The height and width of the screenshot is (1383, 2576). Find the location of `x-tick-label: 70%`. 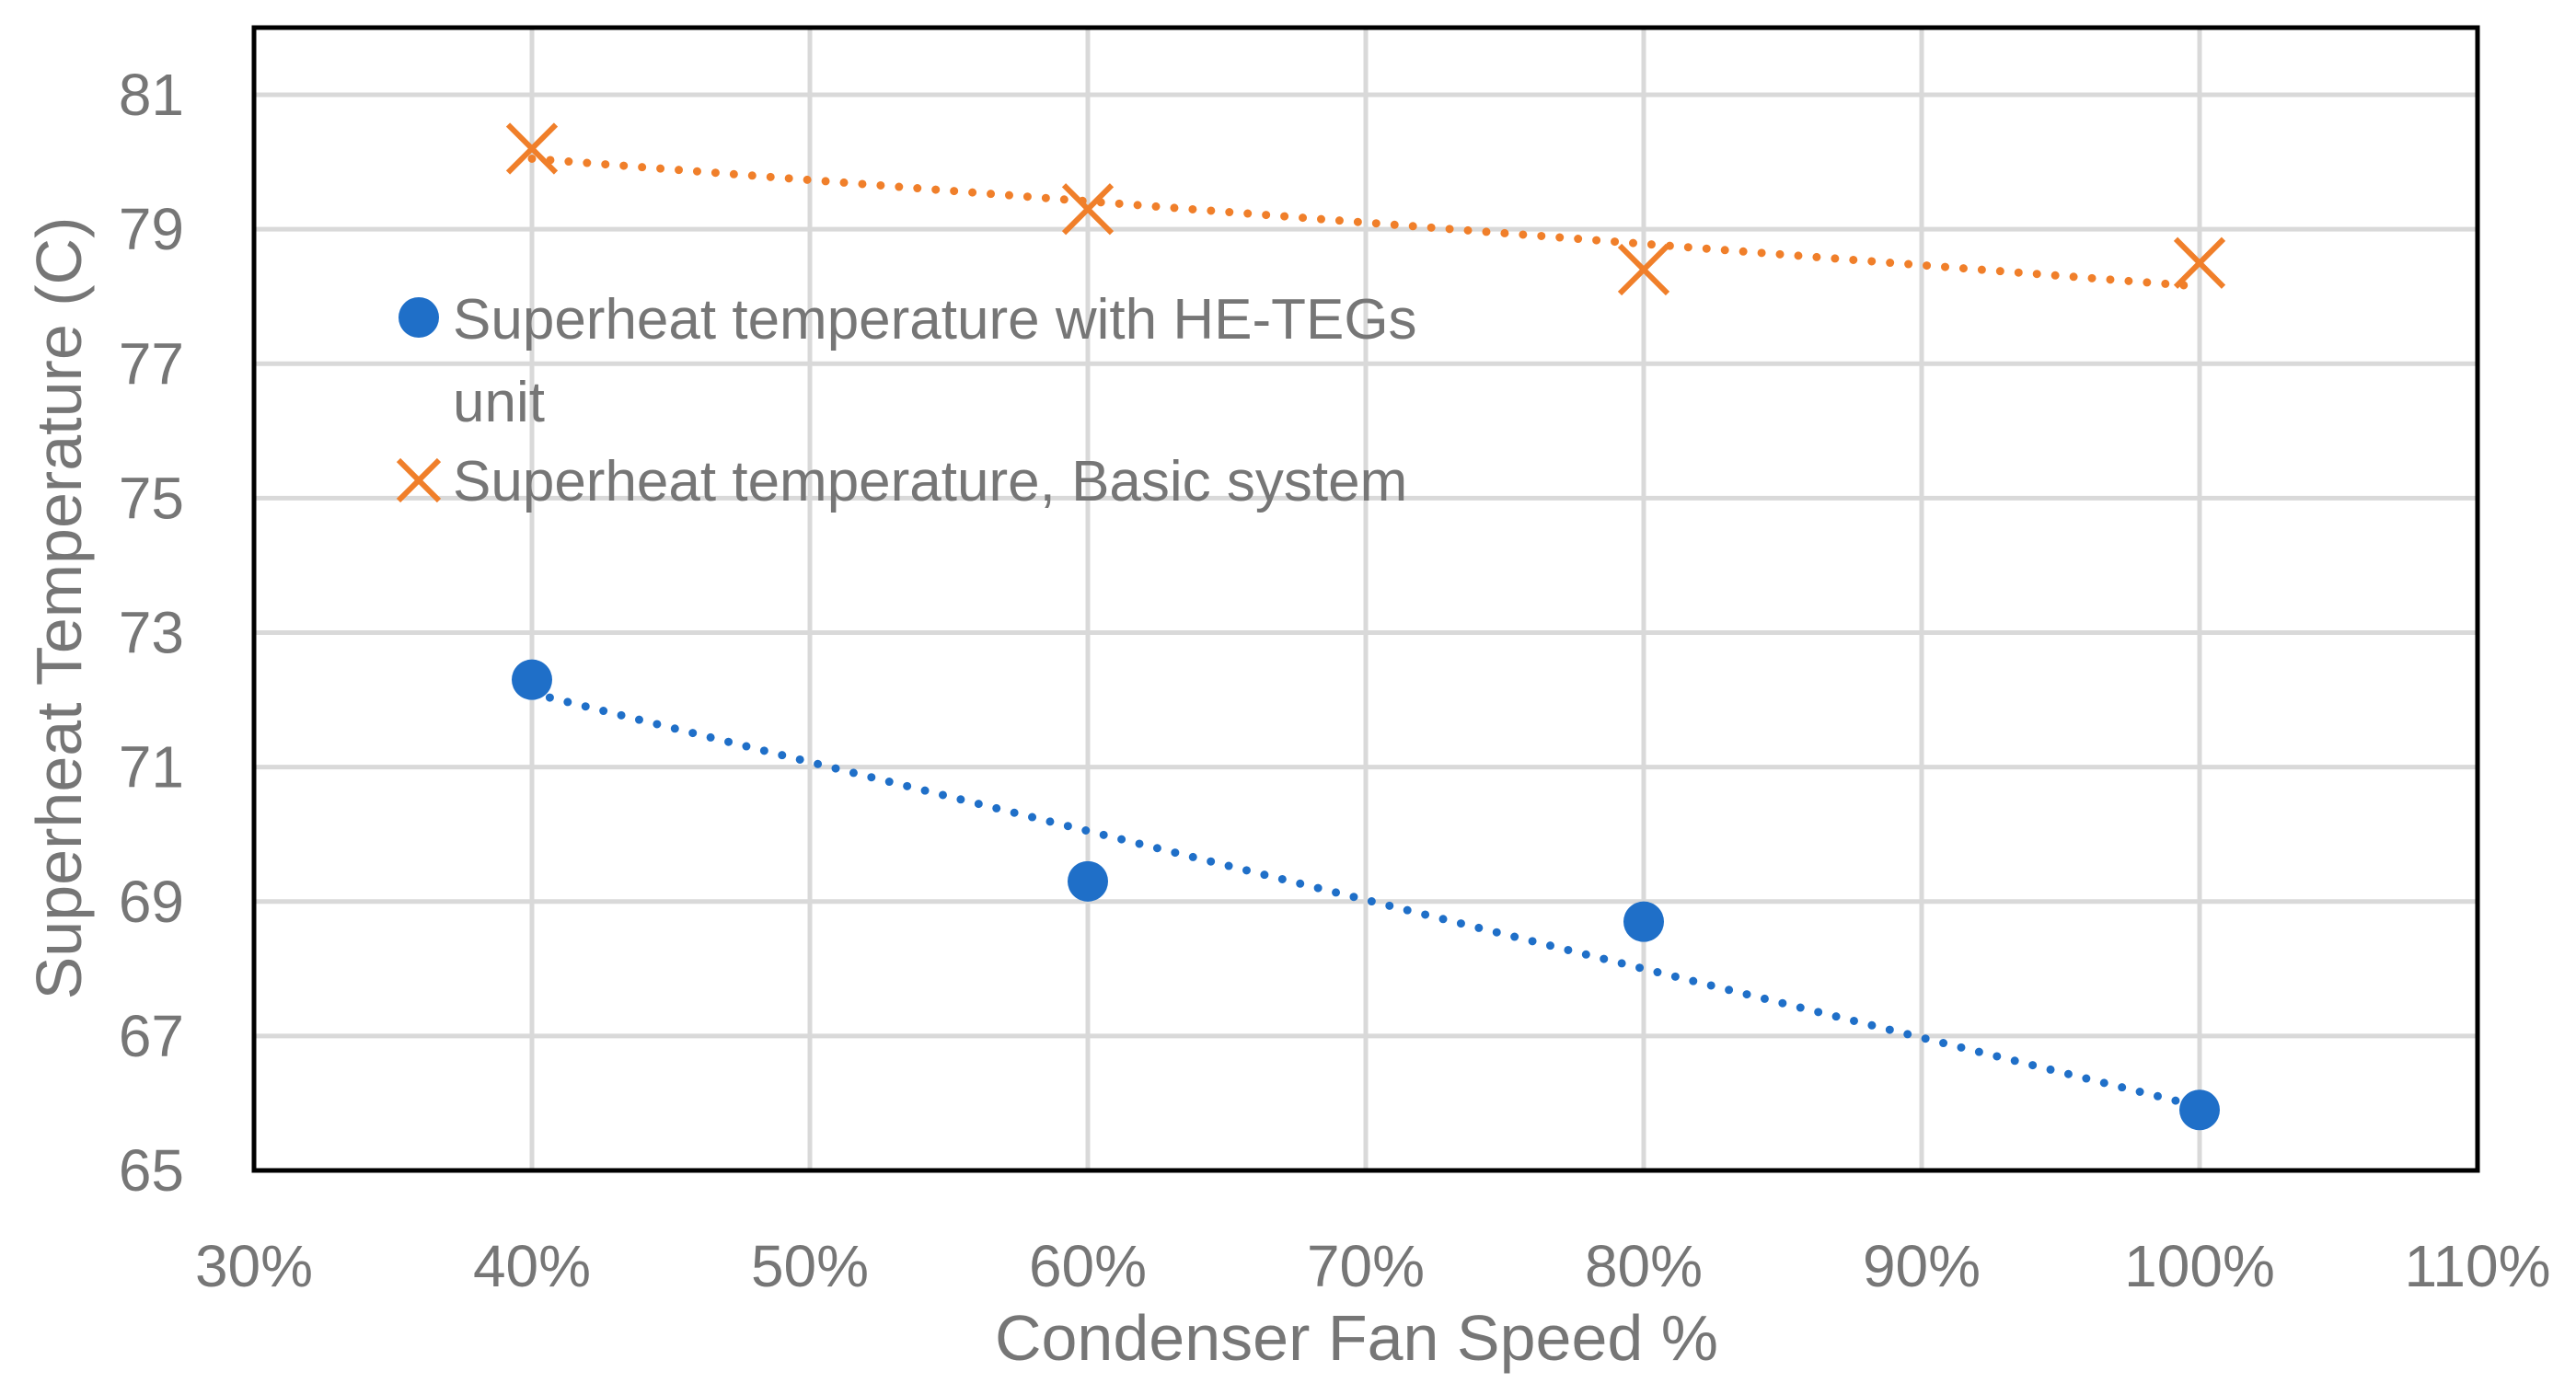

x-tick-label: 70% is located at coordinates (1366, 1266).